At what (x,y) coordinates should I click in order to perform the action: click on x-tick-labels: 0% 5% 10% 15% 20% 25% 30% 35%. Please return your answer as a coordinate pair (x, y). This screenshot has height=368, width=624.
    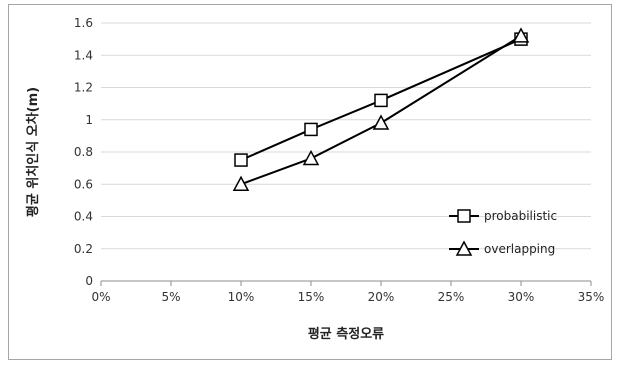
    Looking at the image, I should click on (347, 297).